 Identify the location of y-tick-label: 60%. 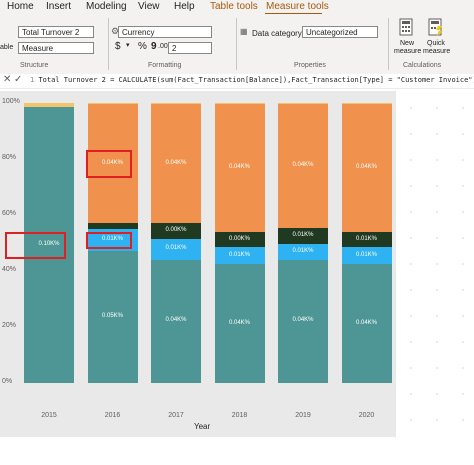
(9, 213).